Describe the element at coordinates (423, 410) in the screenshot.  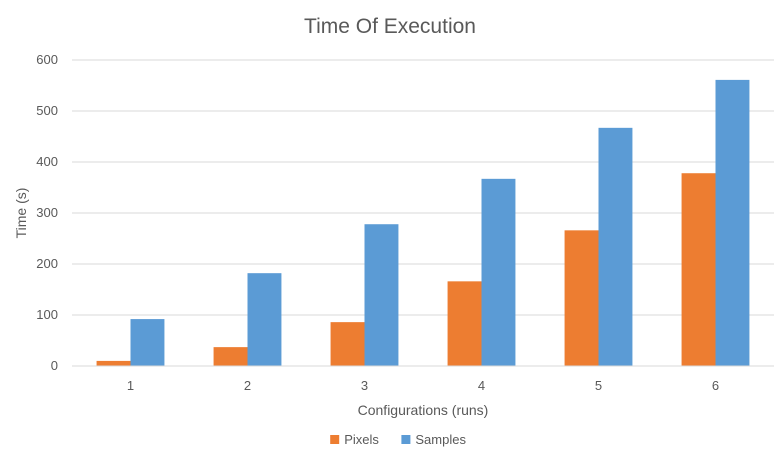
I see `x-axis-title: Configurations (runs)` at that location.